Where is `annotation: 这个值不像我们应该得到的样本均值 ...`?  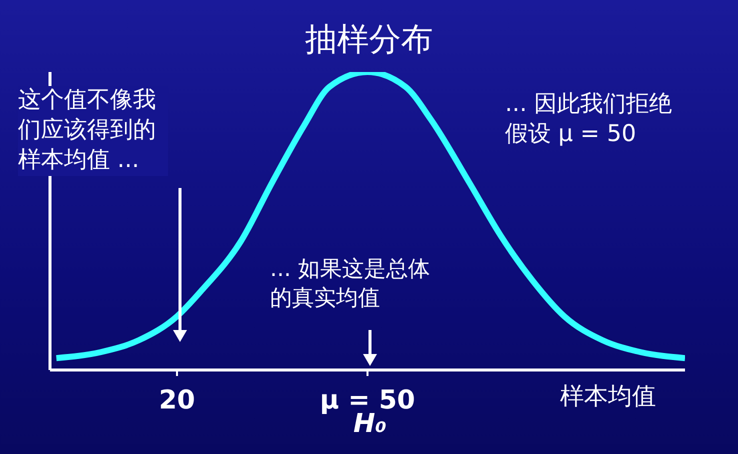 annotation: 这个值不像我们应该得到的样本均值 ... is located at coordinates (93, 131).